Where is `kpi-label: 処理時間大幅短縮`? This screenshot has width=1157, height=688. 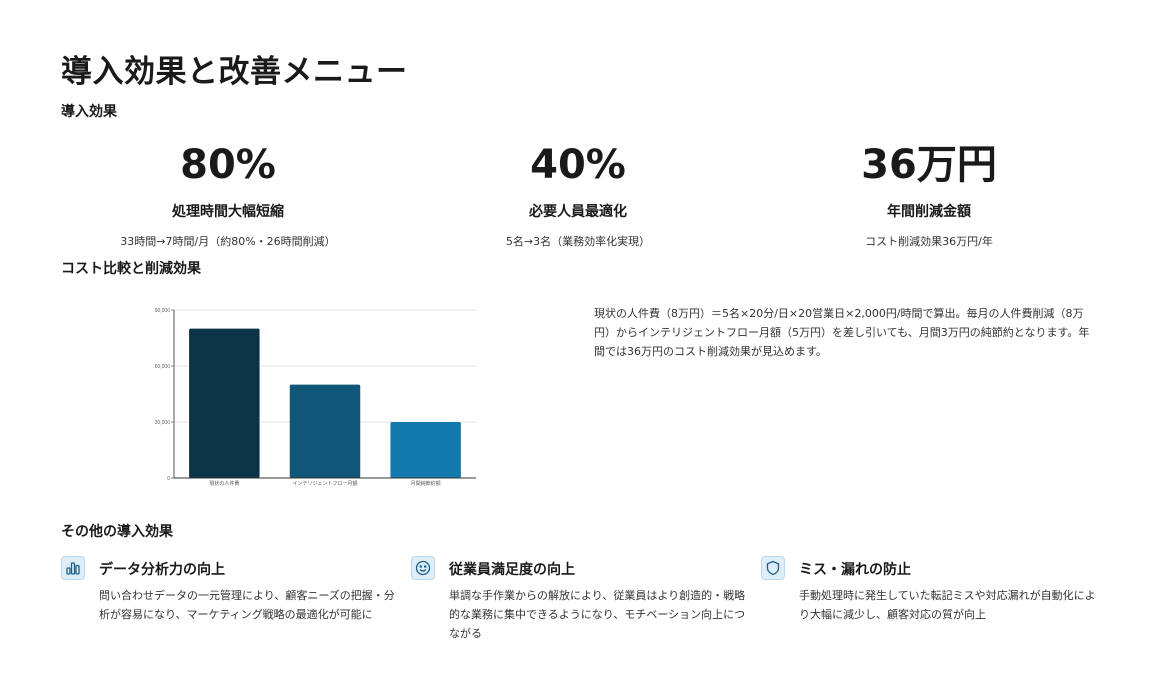 kpi-label: 処理時間大幅短縮 is located at coordinates (228, 212).